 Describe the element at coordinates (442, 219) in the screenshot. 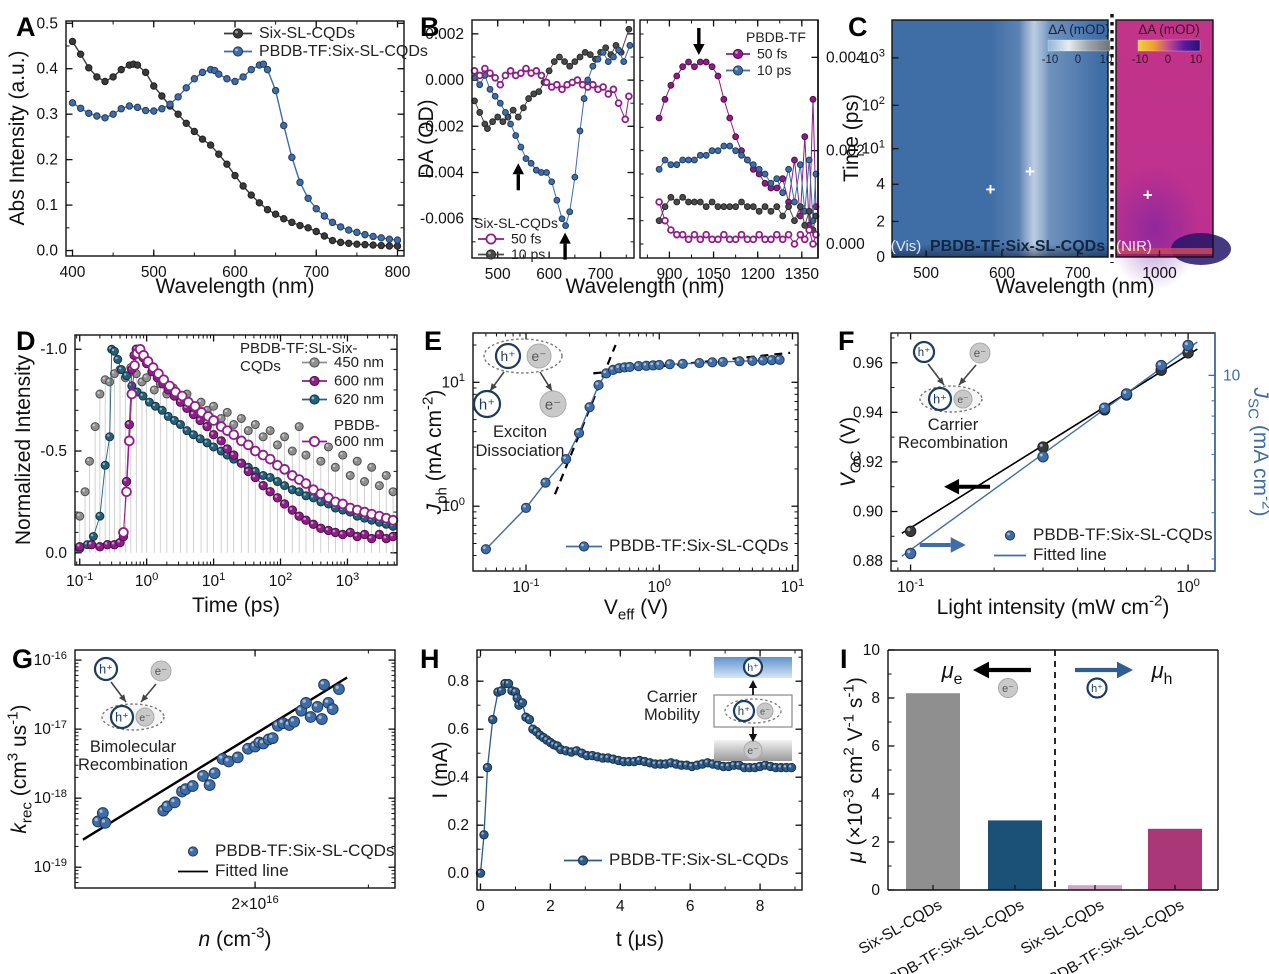

I see `svg-text: -0.006` at that location.